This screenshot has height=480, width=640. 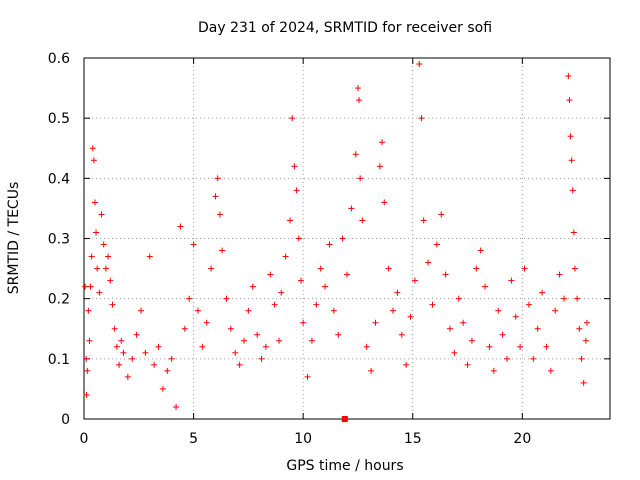 What do you see at coordinates (413, 439) in the screenshot?
I see `x-tick-label: 15` at bounding box center [413, 439].